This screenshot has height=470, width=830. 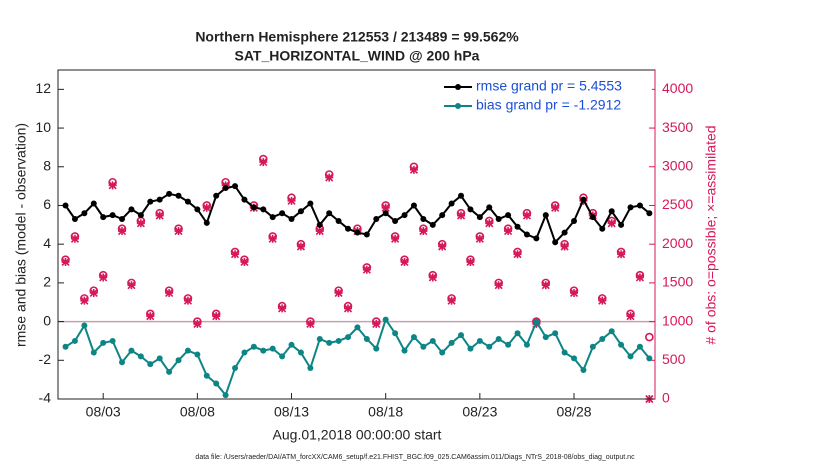 I want to click on x-tick-label: 08/13, so click(x=291, y=412).